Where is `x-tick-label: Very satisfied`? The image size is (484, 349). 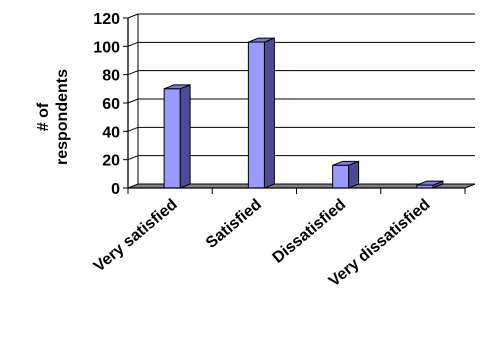
x-tick-label: Very satisfied is located at coordinates (136, 235).